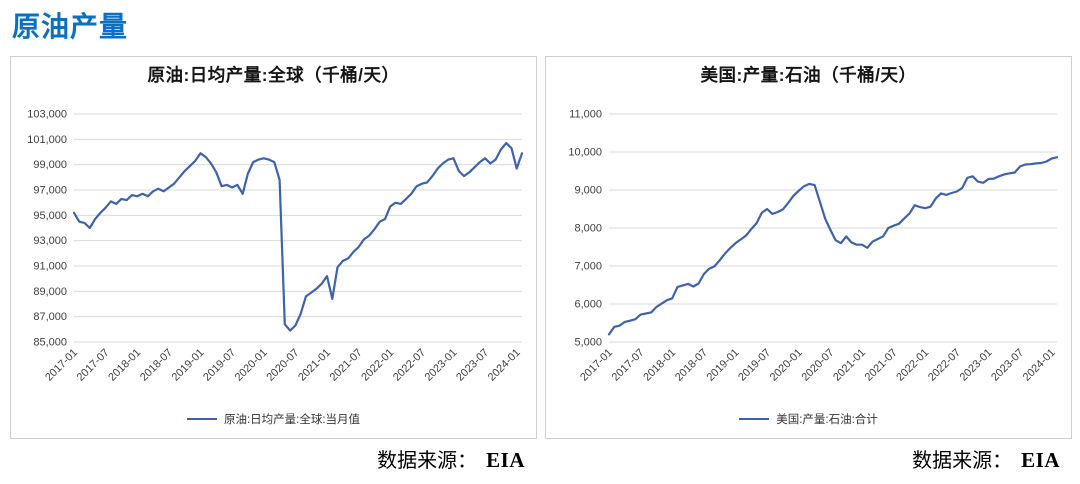 Image resolution: width=1080 pixels, height=484 pixels. Describe the element at coordinates (50, 241) in the screenshot. I see `svg-text: 93,000` at that location.